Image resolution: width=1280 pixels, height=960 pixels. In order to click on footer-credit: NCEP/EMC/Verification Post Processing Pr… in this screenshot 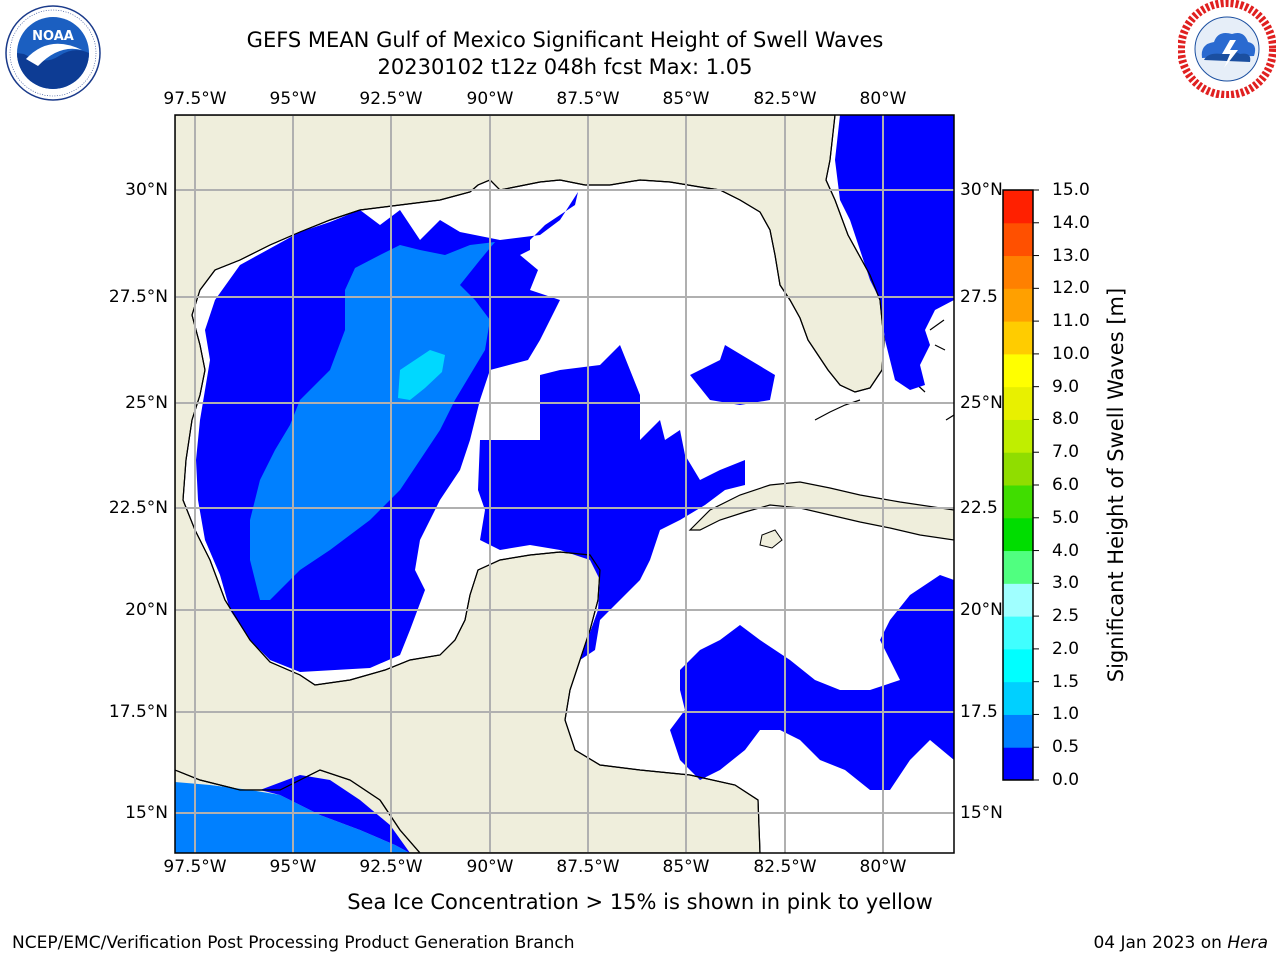, I will do `click(293, 943)`.